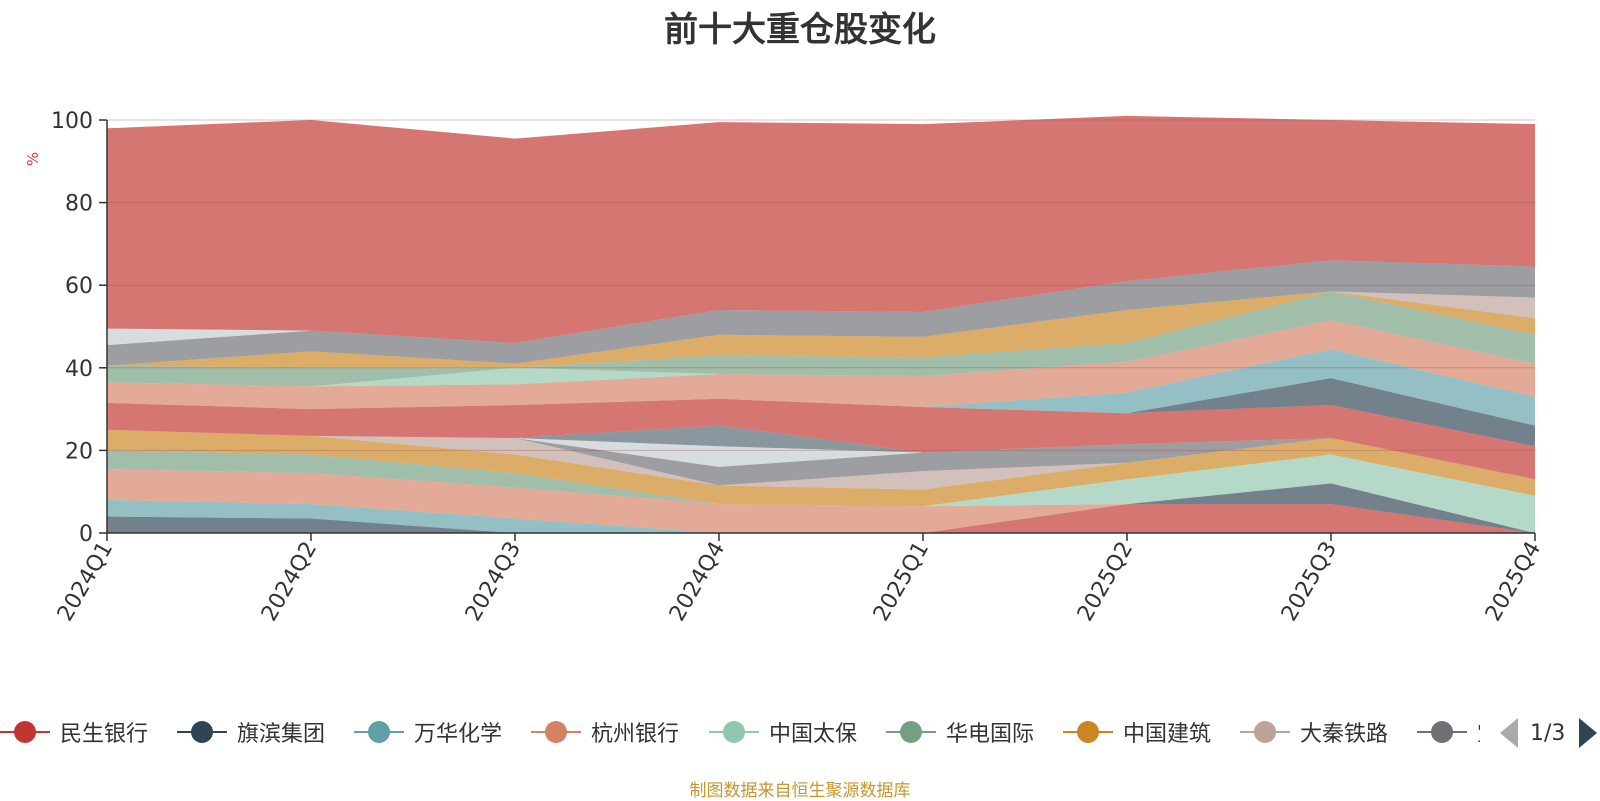 This screenshot has width=1600, height=801. Describe the element at coordinates (493, 582) in the screenshot. I see `x-tick-label: 2024Q3` at that location.